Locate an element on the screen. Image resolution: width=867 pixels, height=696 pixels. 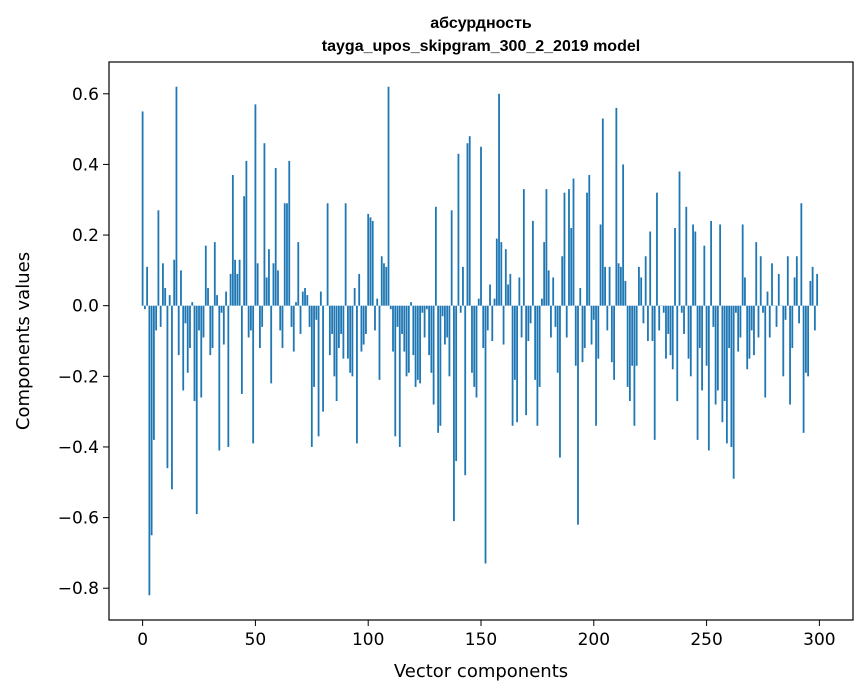
x-tick-label: 100 is located at coordinates (368, 640).